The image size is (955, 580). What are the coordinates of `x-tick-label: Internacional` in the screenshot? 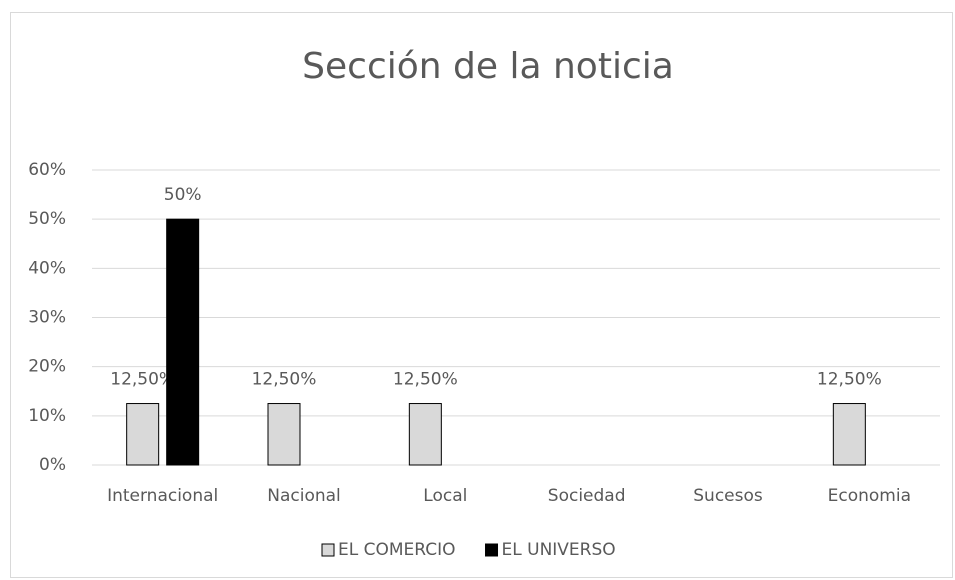 It's located at (162, 496).